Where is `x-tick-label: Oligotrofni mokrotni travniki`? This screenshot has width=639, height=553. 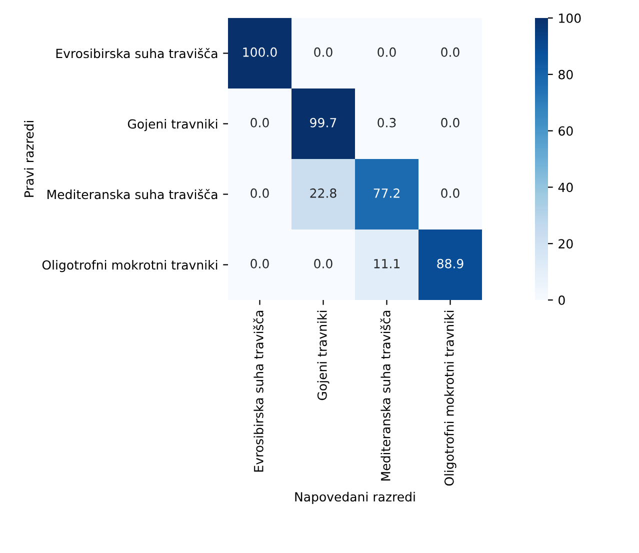
x-tick-label: Oligotrofni mokrotni travniki is located at coordinates (450, 398).